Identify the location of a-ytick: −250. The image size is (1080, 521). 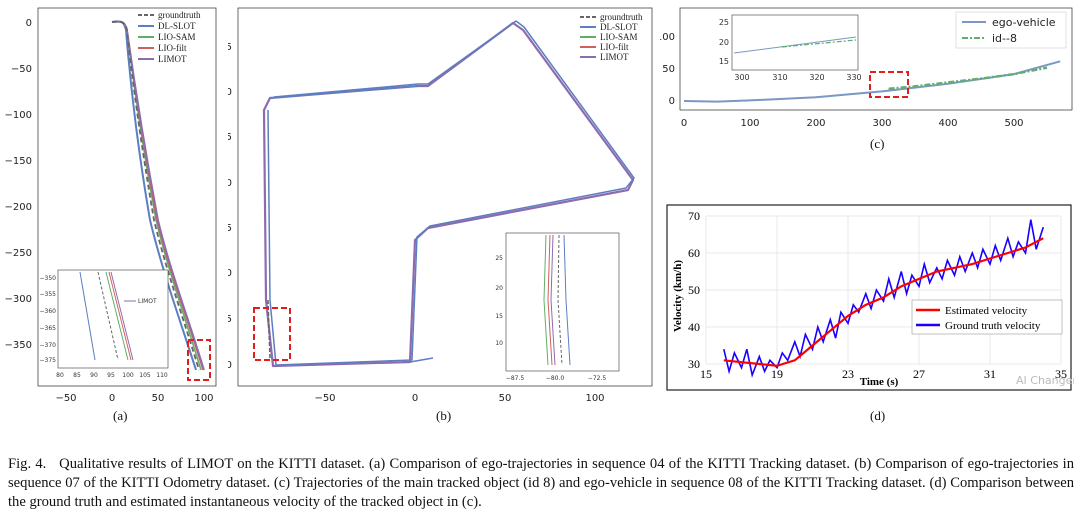
(18, 253).